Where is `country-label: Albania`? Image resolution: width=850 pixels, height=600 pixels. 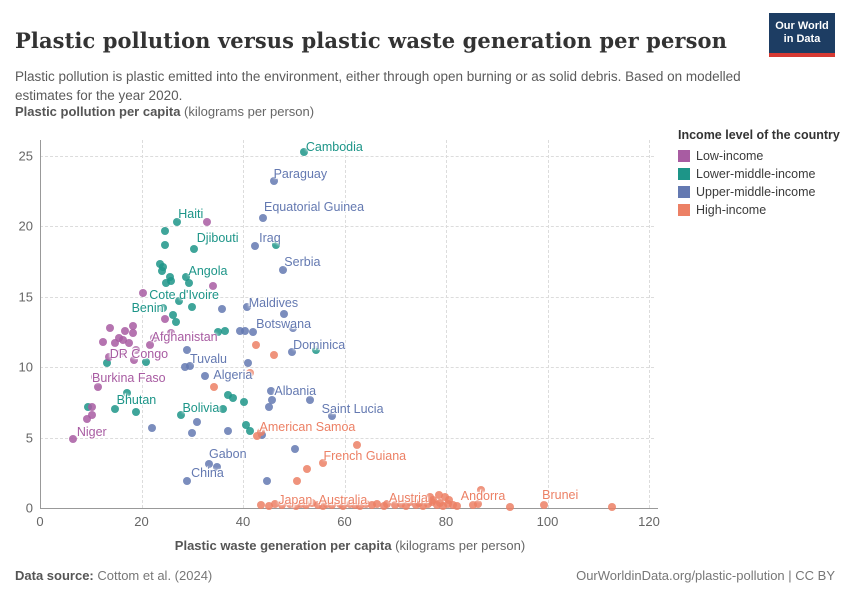 country-label: Albania is located at coordinates (295, 391).